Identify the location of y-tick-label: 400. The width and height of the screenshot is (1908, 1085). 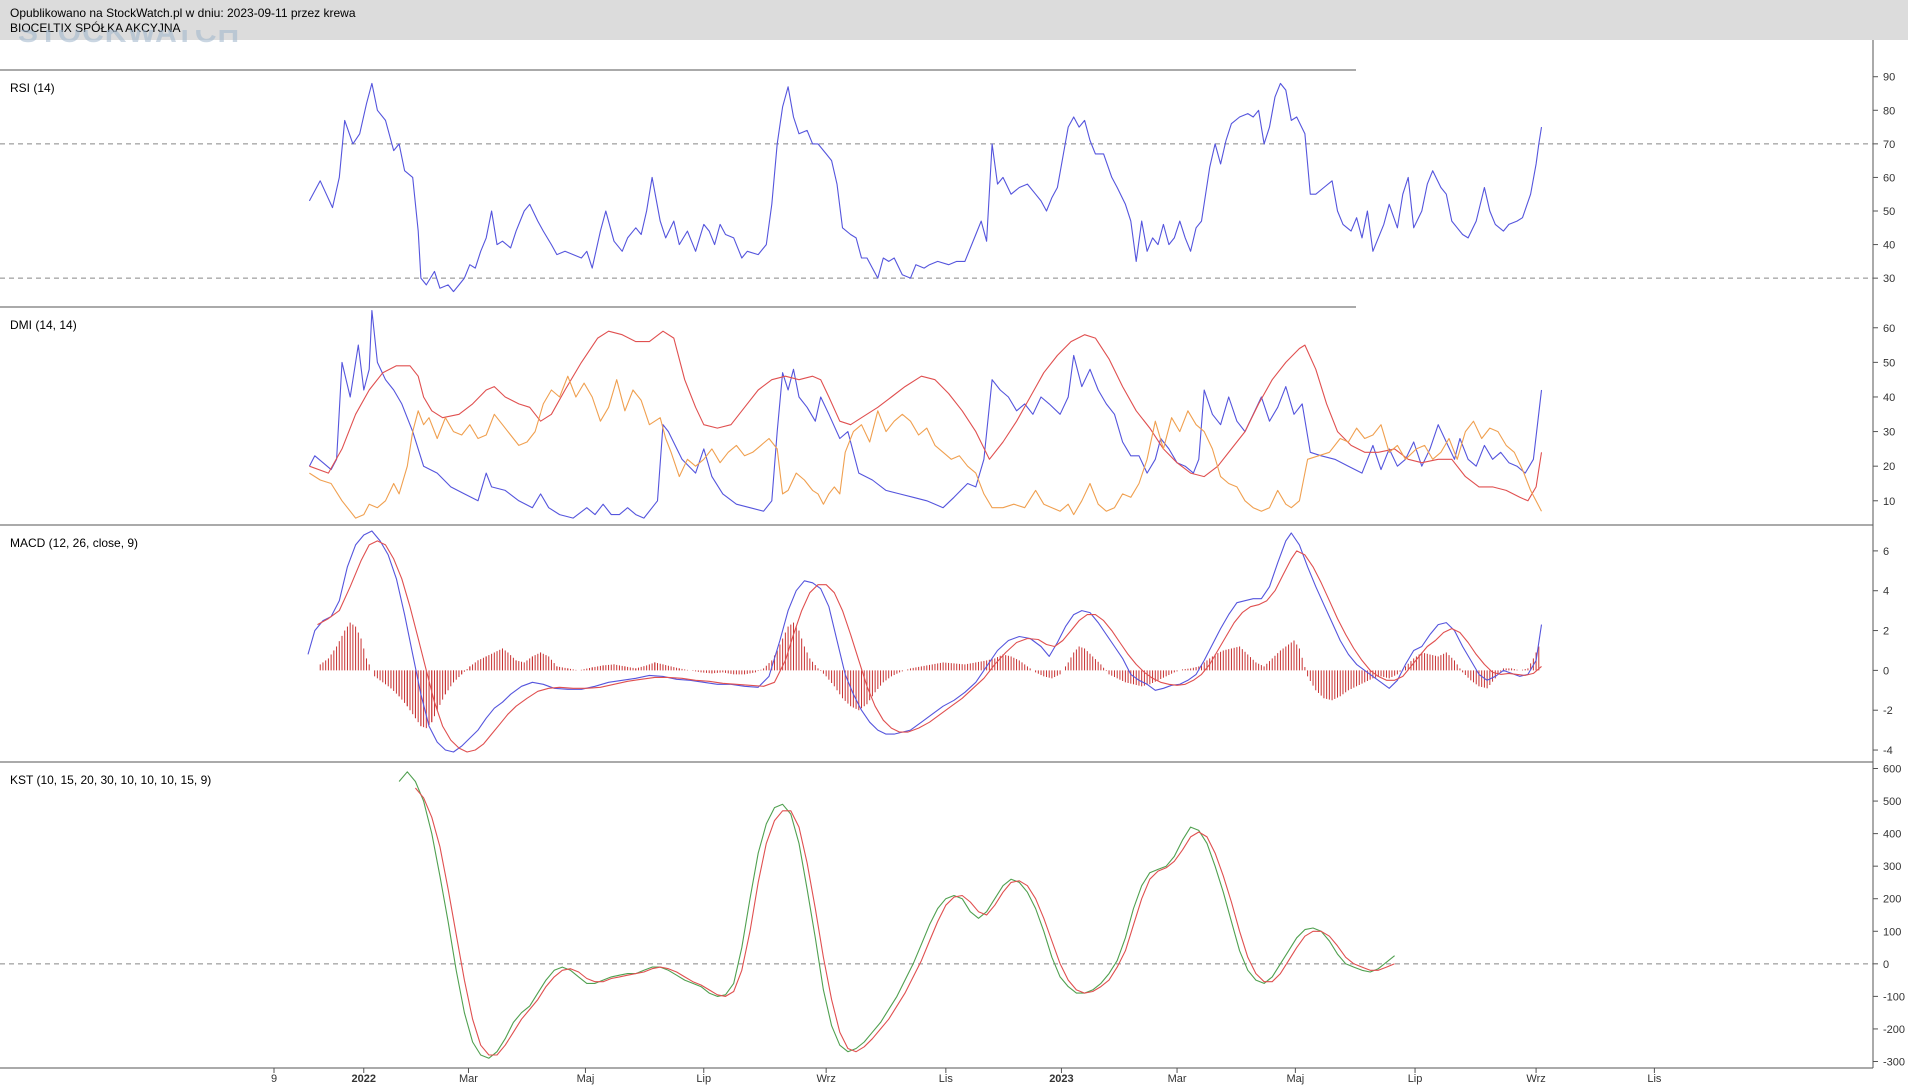
(1892, 835).